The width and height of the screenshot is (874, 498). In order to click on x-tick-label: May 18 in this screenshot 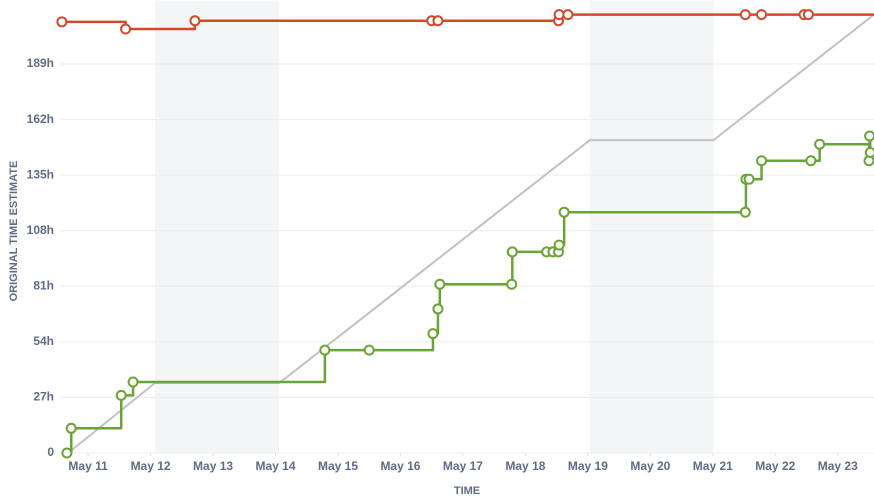, I will do `click(525, 466)`.